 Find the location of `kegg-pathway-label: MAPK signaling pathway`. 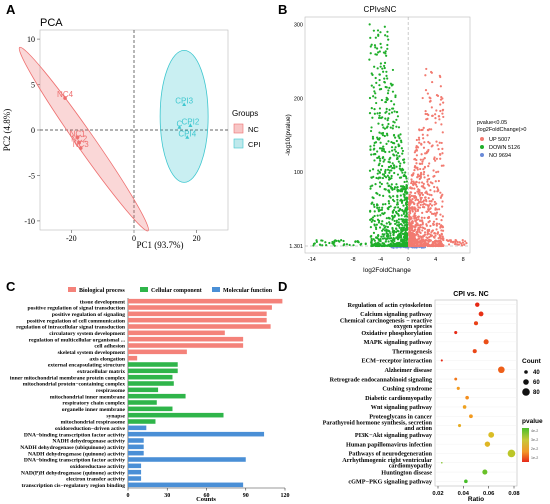

kegg-pathway-label: MAPK signaling pathway is located at coordinates (398, 342).